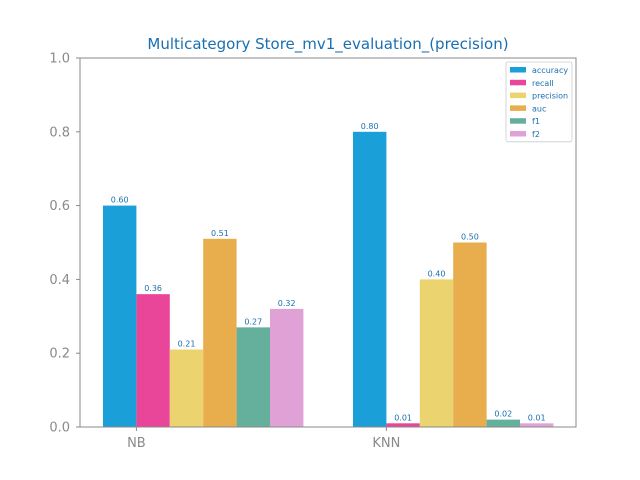 The width and height of the screenshot is (640, 480). Describe the element at coordinates (120, 316) in the screenshot. I see `bar-accuracy-nb` at that location.